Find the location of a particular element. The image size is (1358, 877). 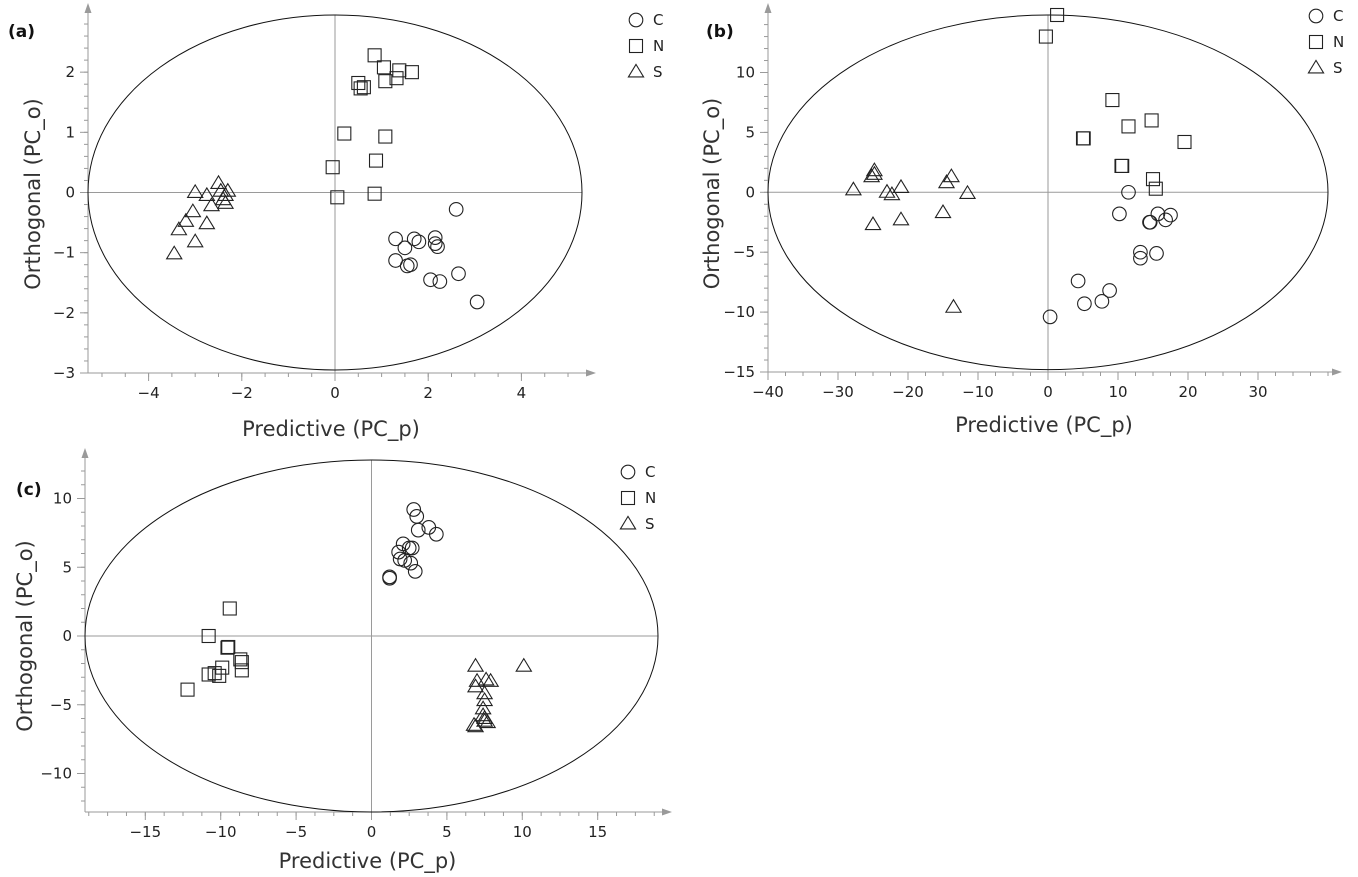

y-tick-label: 5 is located at coordinates (67, 567).